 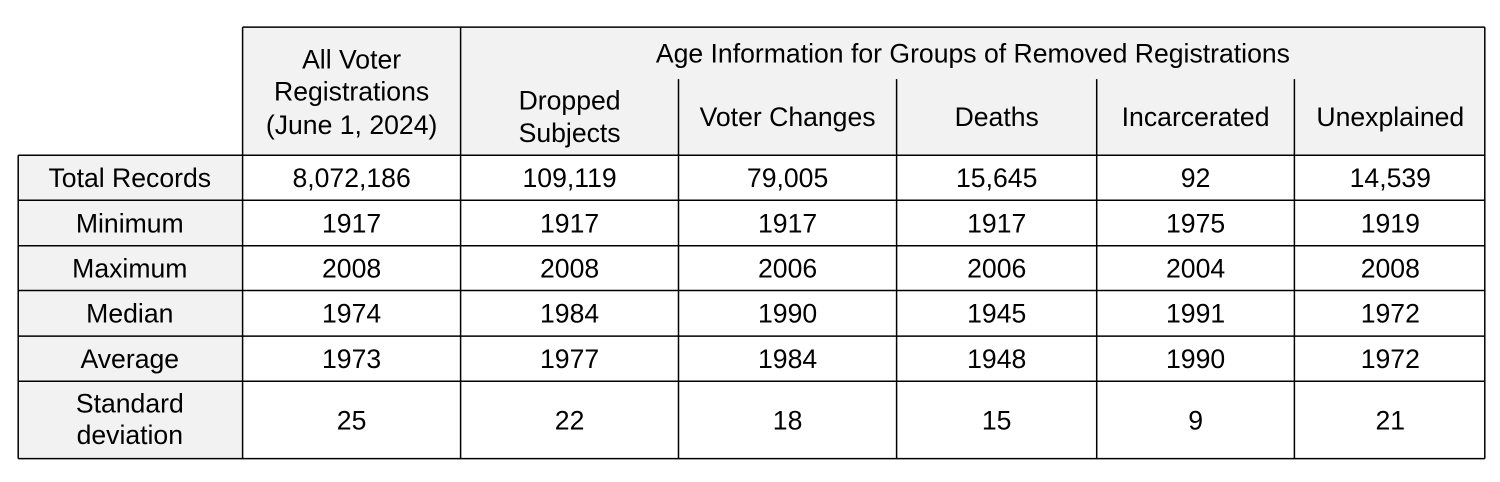 I want to click on svg-text: Deaths, so click(x=997, y=117).